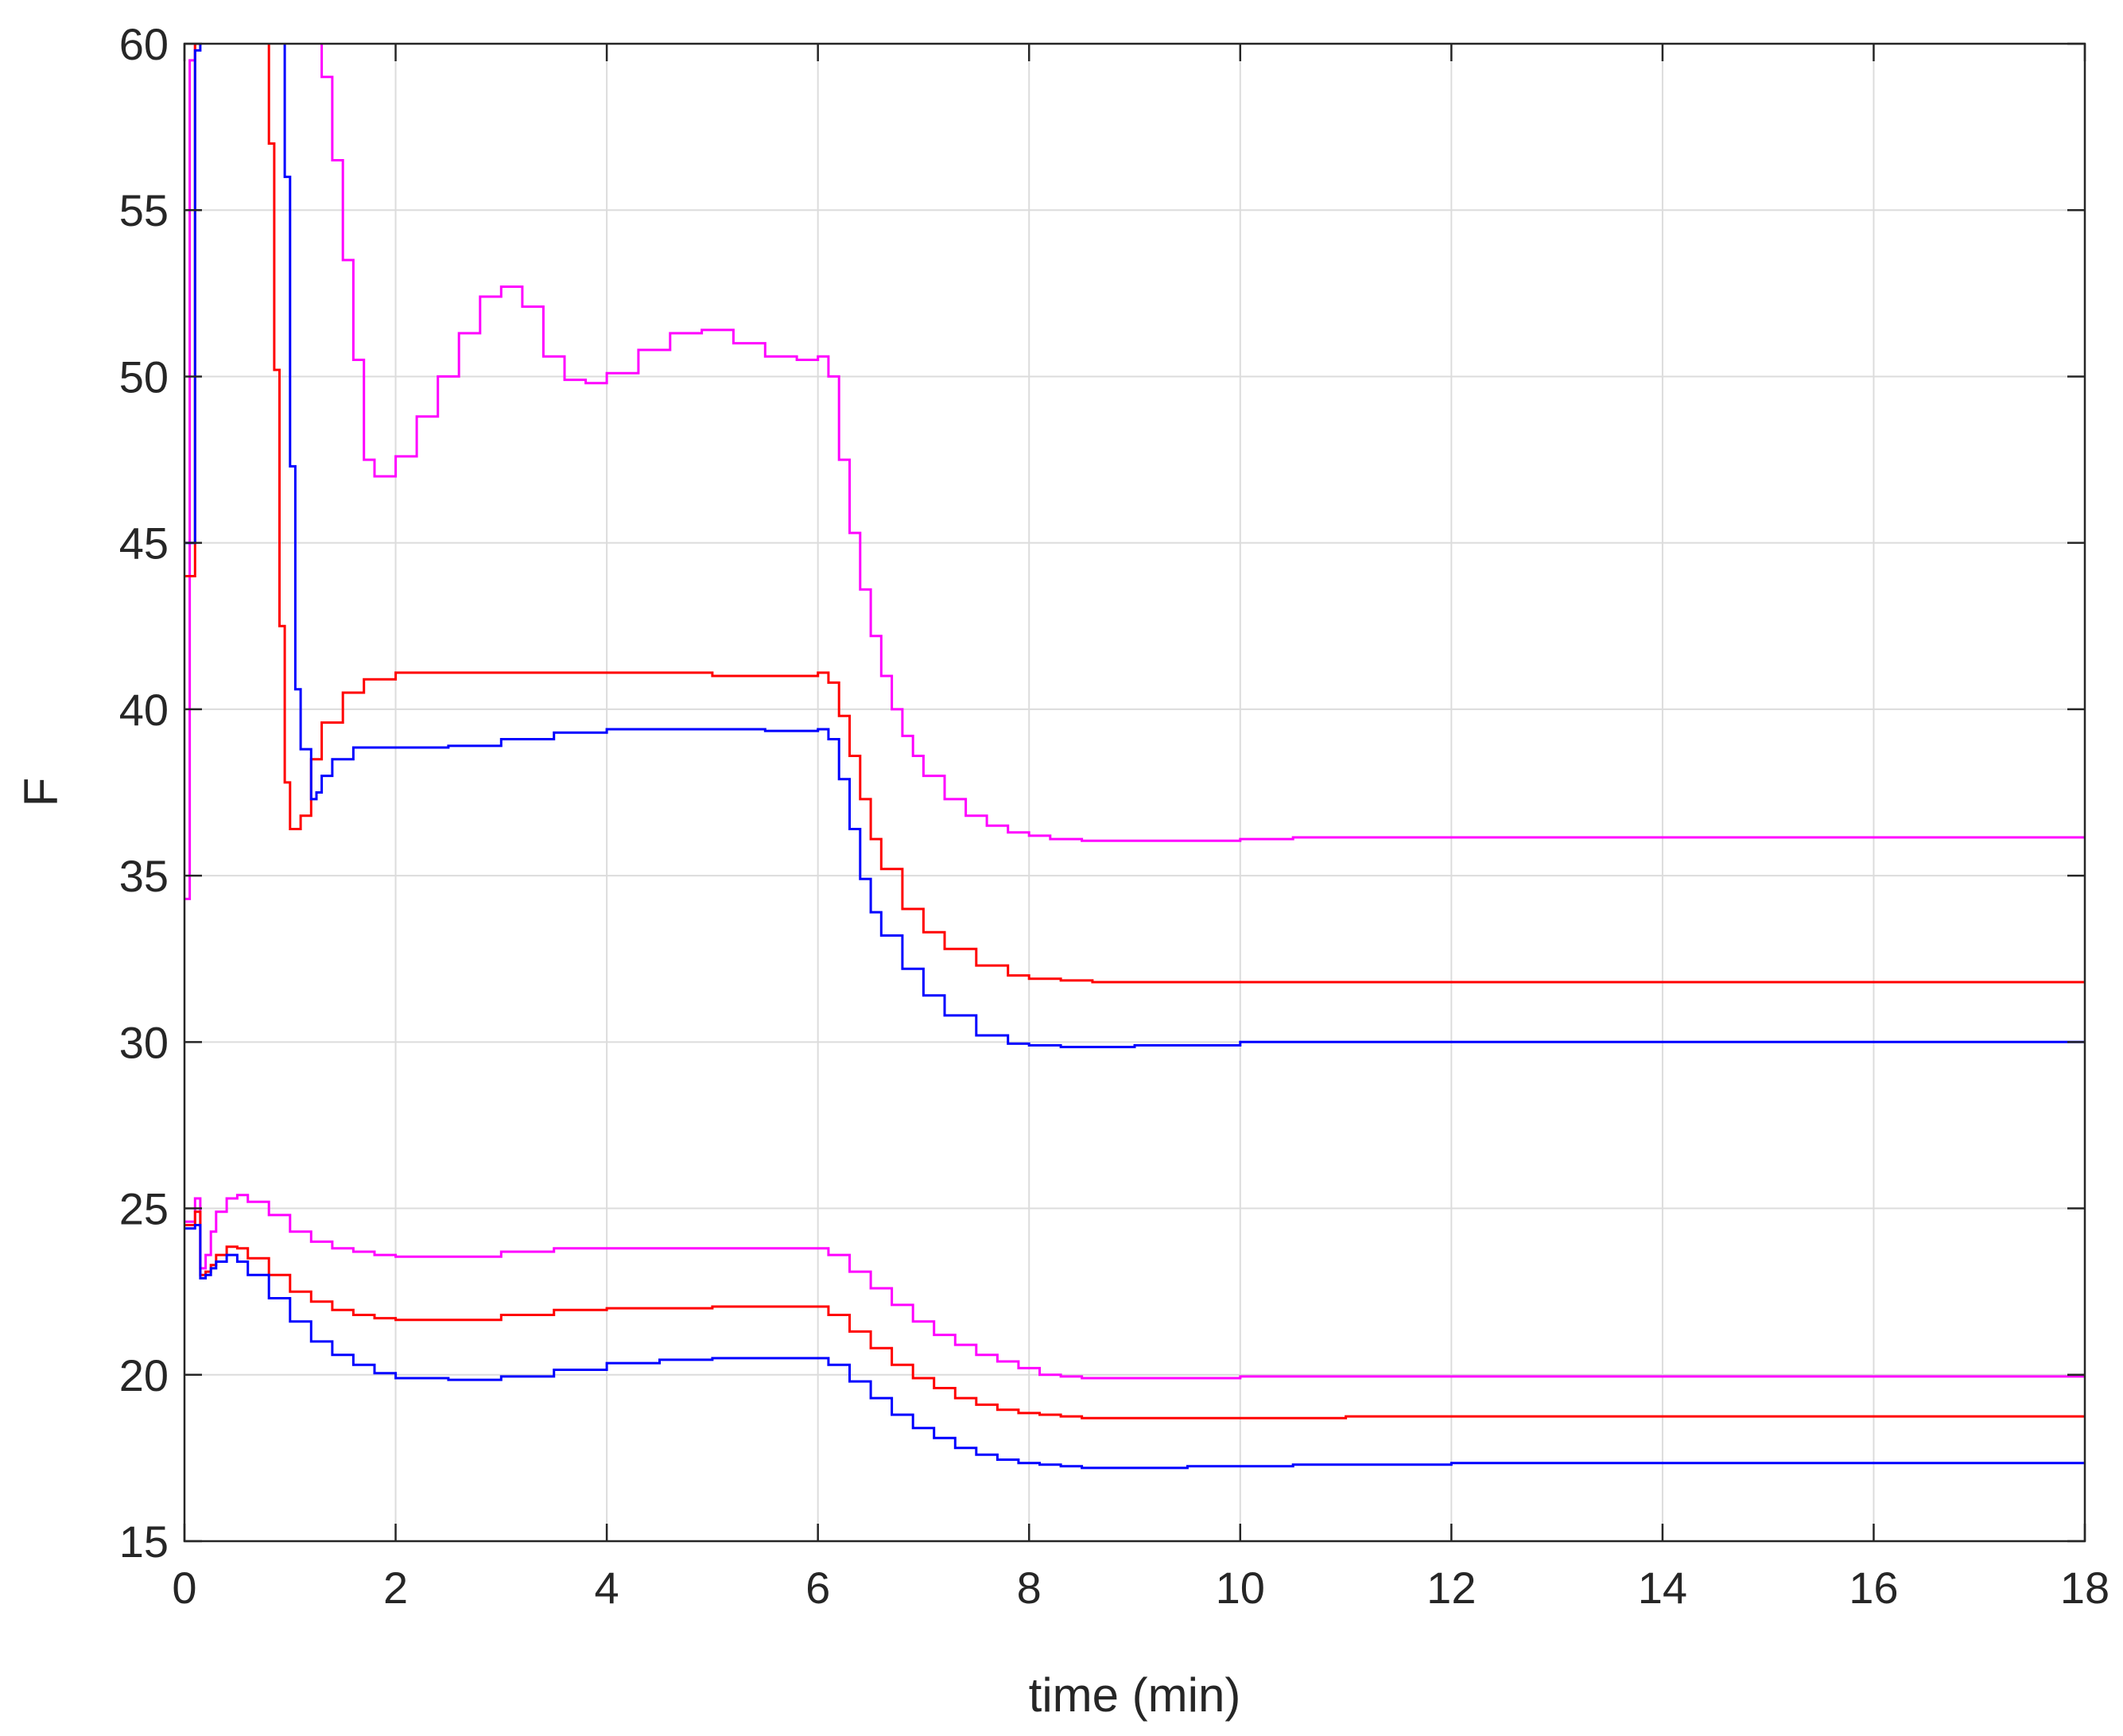 This screenshot has width=2123, height=1736. Describe the element at coordinates (144, 44) in the screenshot. I see `y-tick-label: 60` at that location.